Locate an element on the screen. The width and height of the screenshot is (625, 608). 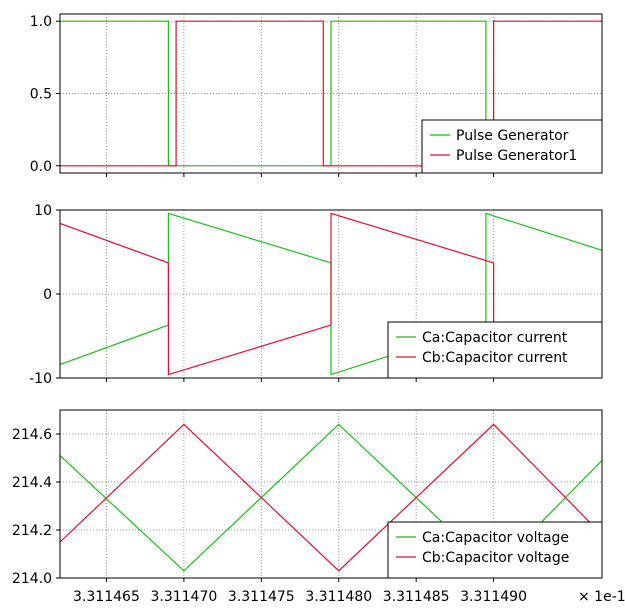
x-tick-label: 3.311470 is located at coordinates (183, 597).